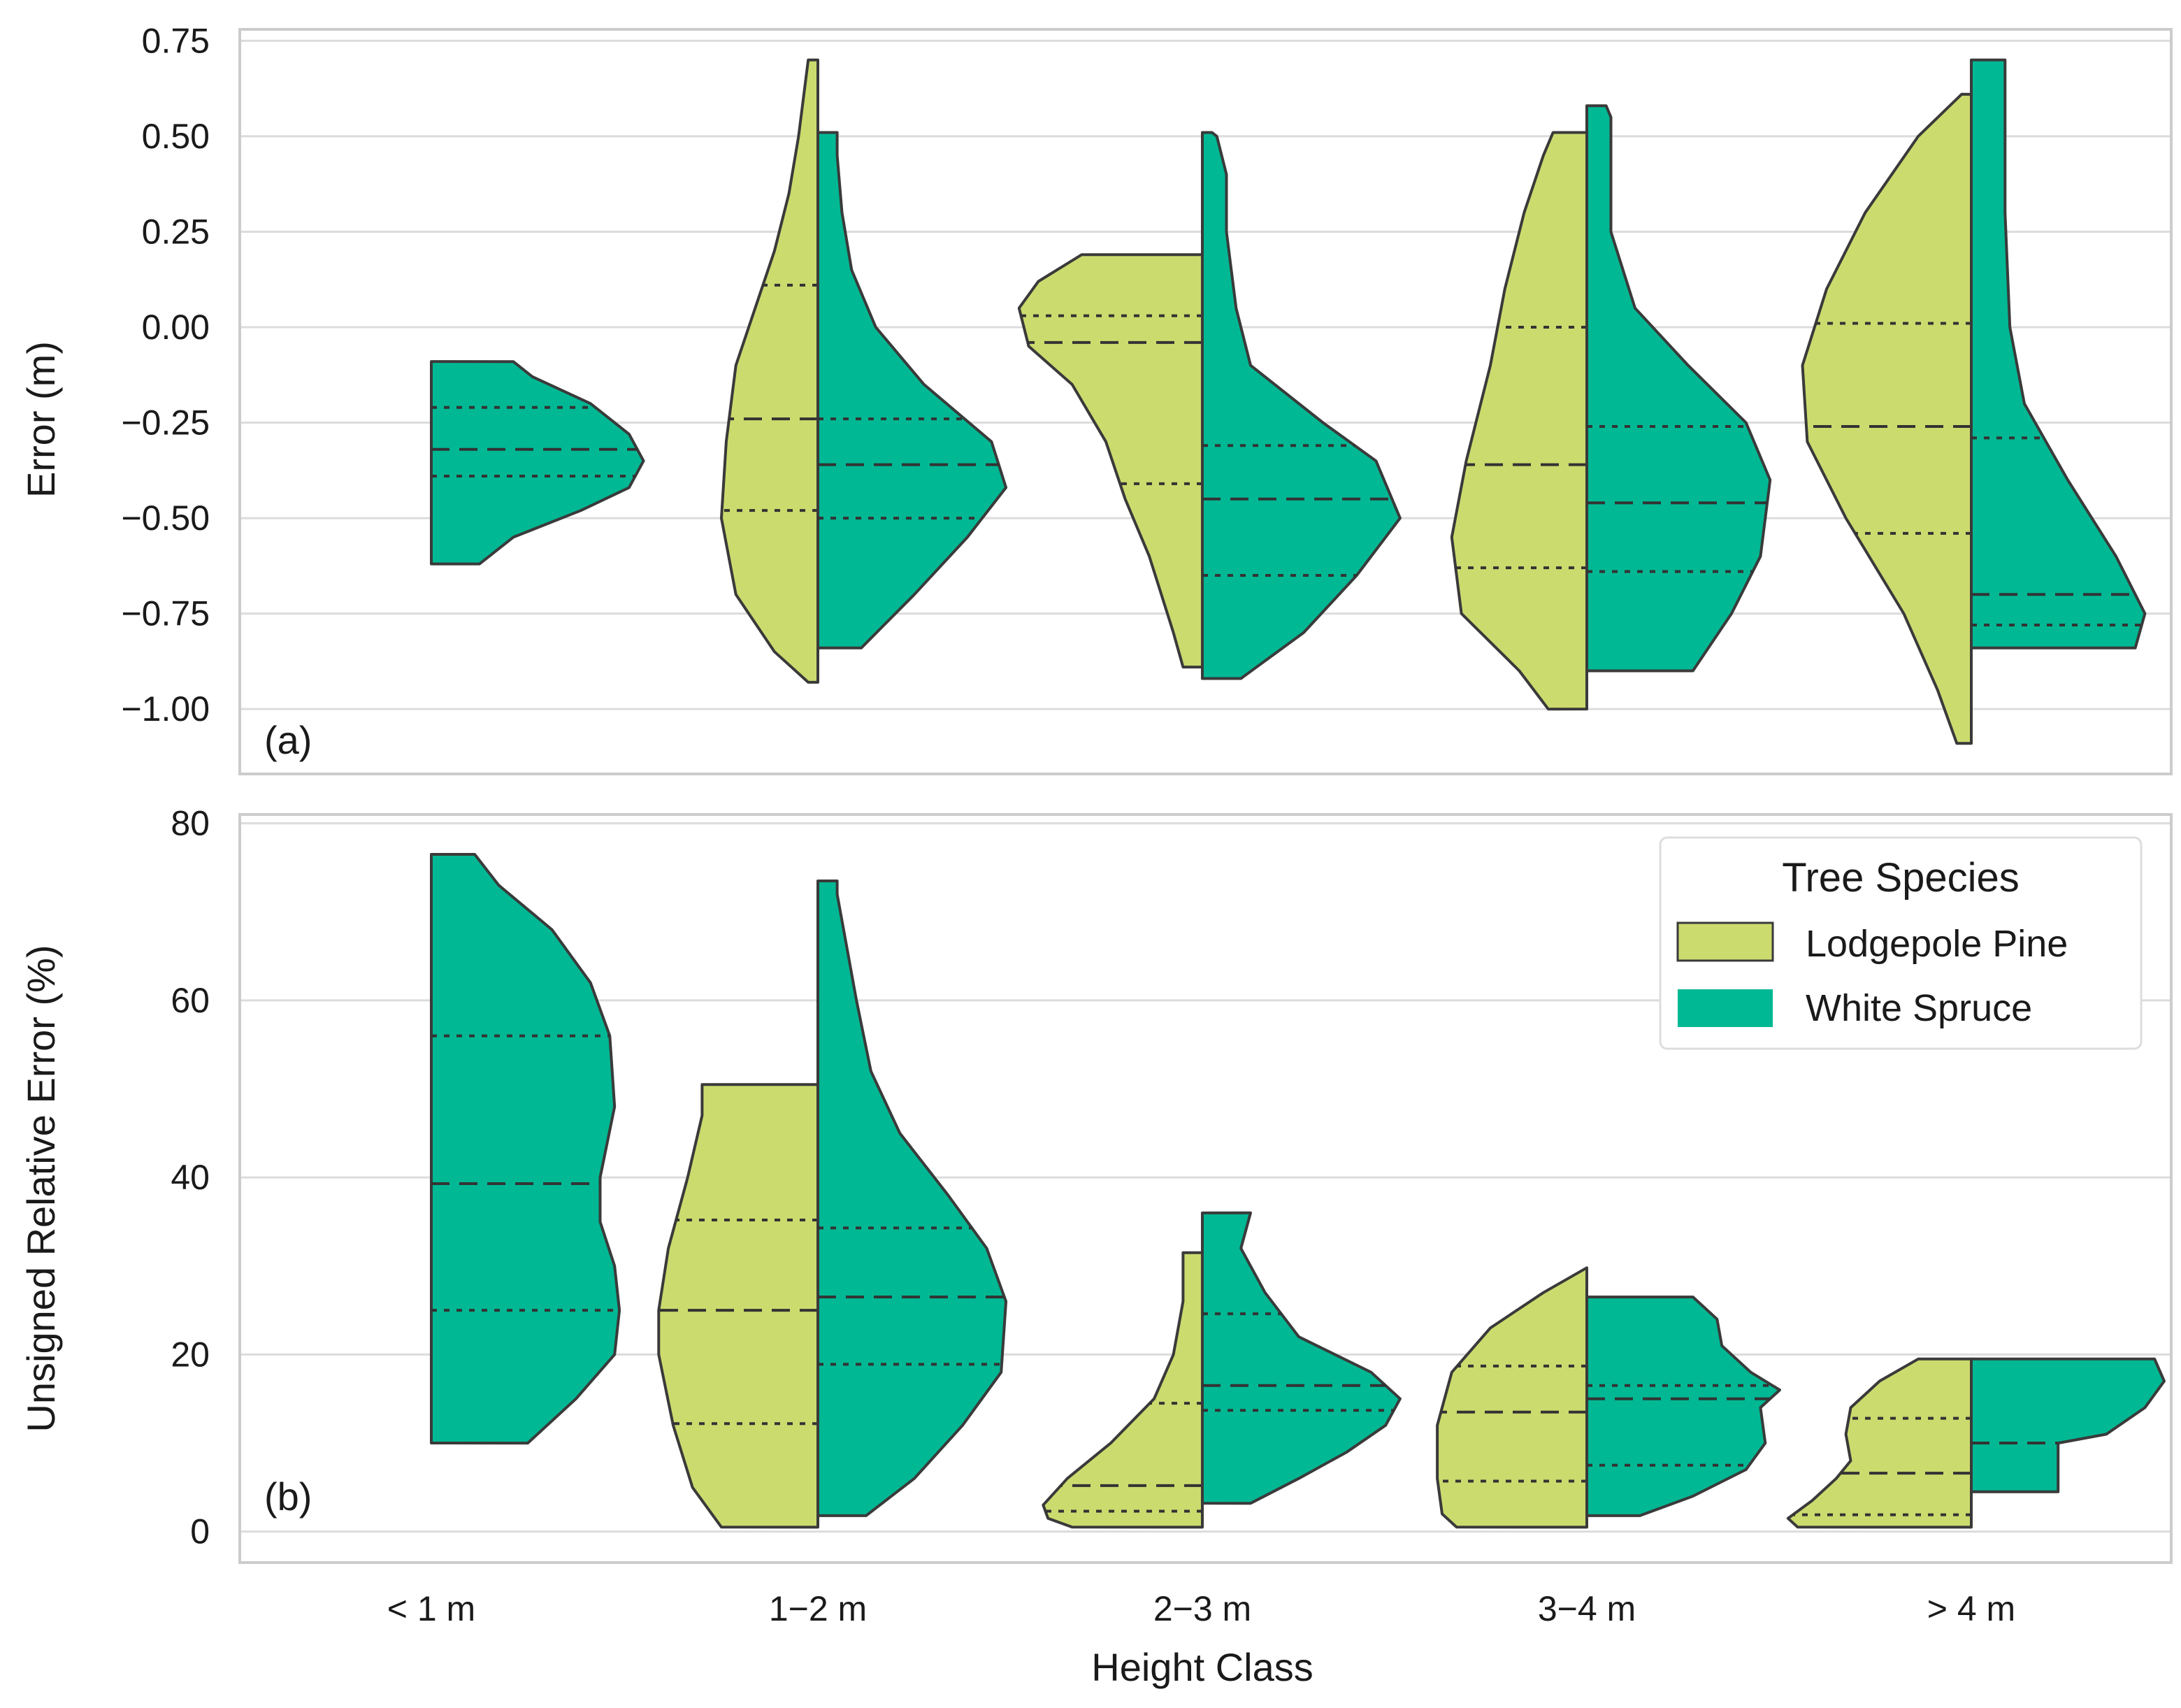 The image size is (2181, 1708). I want to click on panel-a-label: (a), so click(288, 740).